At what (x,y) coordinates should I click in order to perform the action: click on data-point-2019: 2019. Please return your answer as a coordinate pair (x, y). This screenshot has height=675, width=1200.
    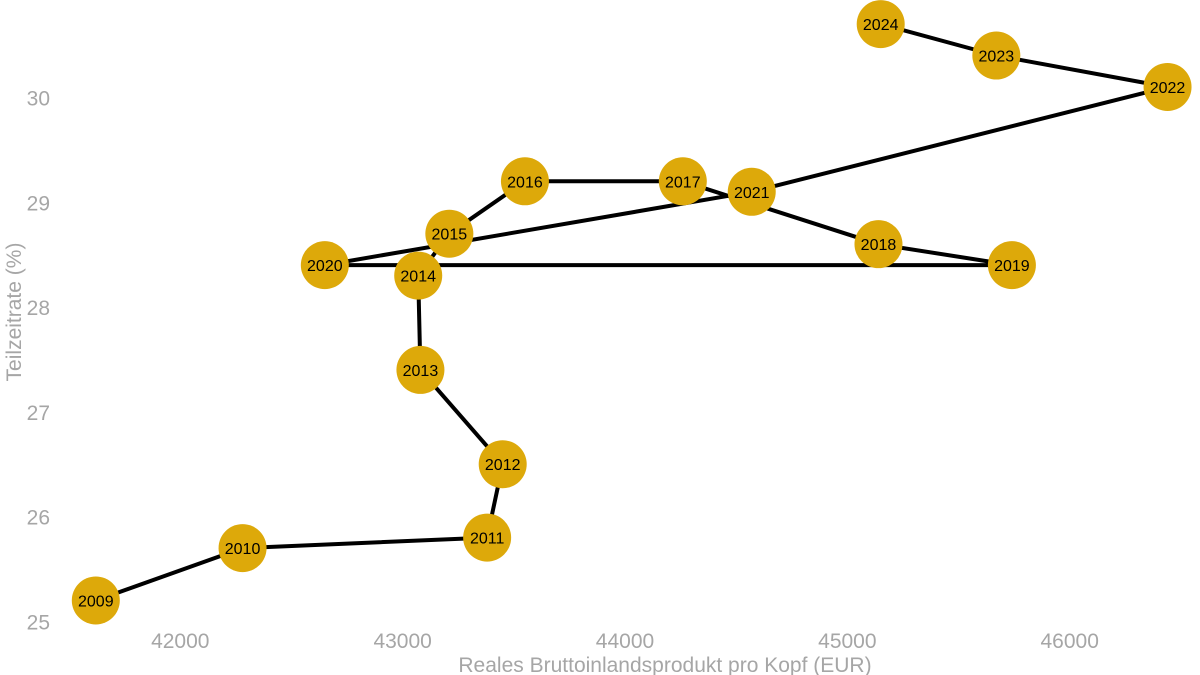
    Looking at the image, I should click on (1011, 265).